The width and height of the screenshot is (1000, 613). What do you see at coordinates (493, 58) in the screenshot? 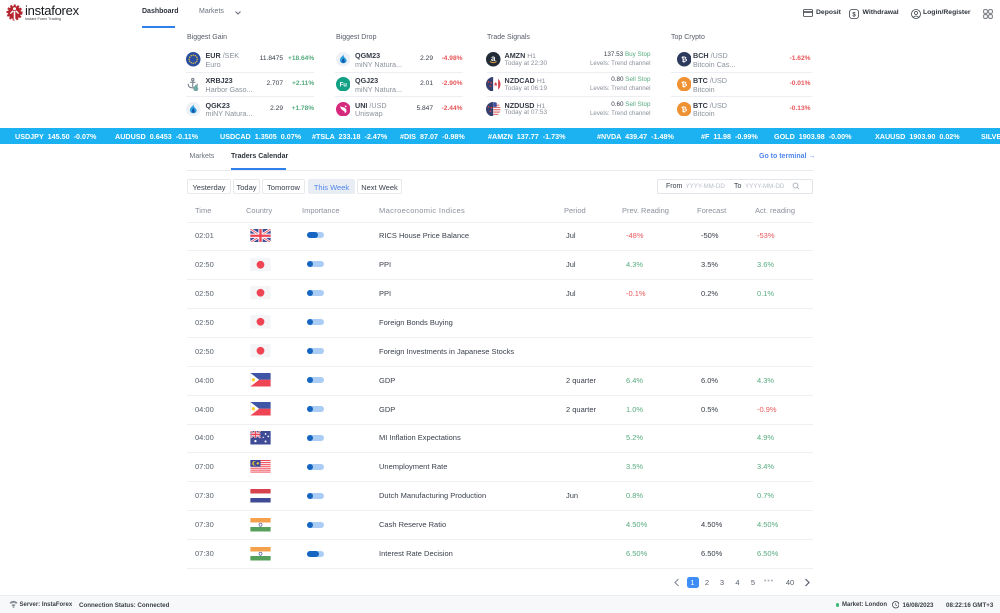
I see `svg-text: a` at bounding box center [493, 58].